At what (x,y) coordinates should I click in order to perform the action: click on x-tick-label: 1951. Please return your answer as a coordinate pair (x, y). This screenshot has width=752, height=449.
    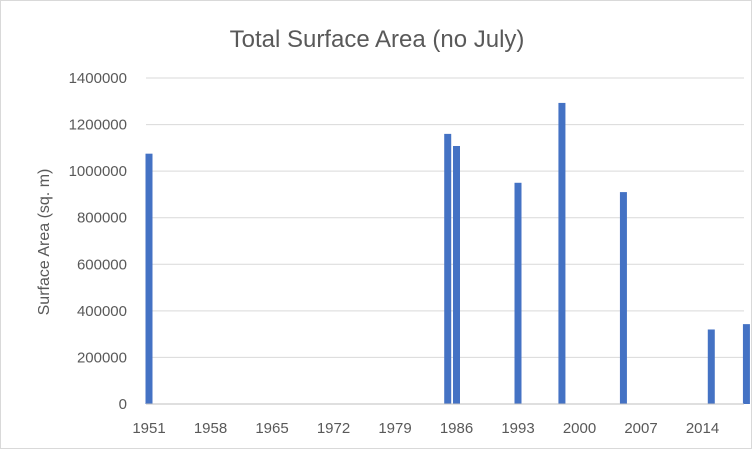
    Looking at the image, I should click on (148, 428).